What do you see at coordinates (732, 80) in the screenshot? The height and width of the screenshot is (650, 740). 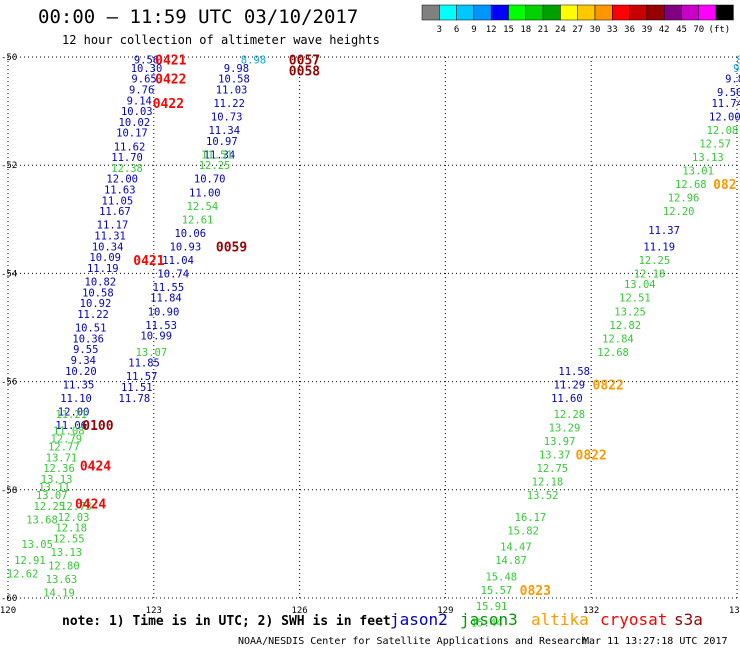 I see `data-label: 9.8` at bounding box center [732, 80].